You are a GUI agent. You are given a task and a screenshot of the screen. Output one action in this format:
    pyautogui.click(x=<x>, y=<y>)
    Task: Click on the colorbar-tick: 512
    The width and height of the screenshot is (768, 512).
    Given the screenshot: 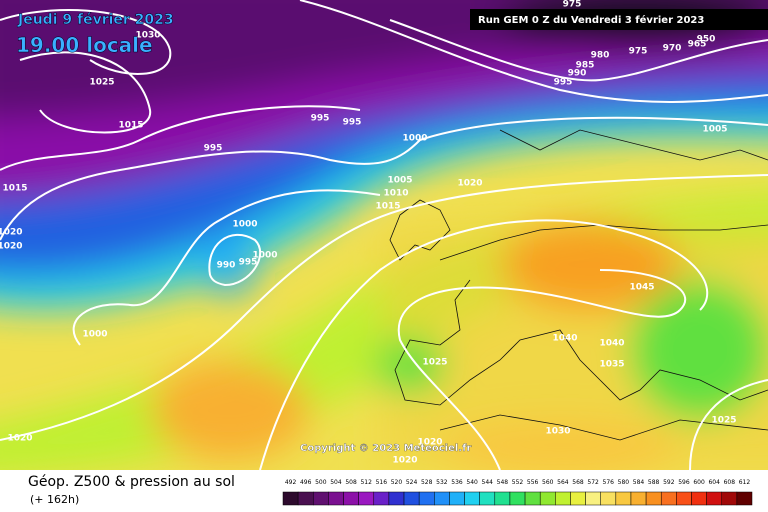 What is the action you would take?
    pyautogui.click(x=366, y=482)
    